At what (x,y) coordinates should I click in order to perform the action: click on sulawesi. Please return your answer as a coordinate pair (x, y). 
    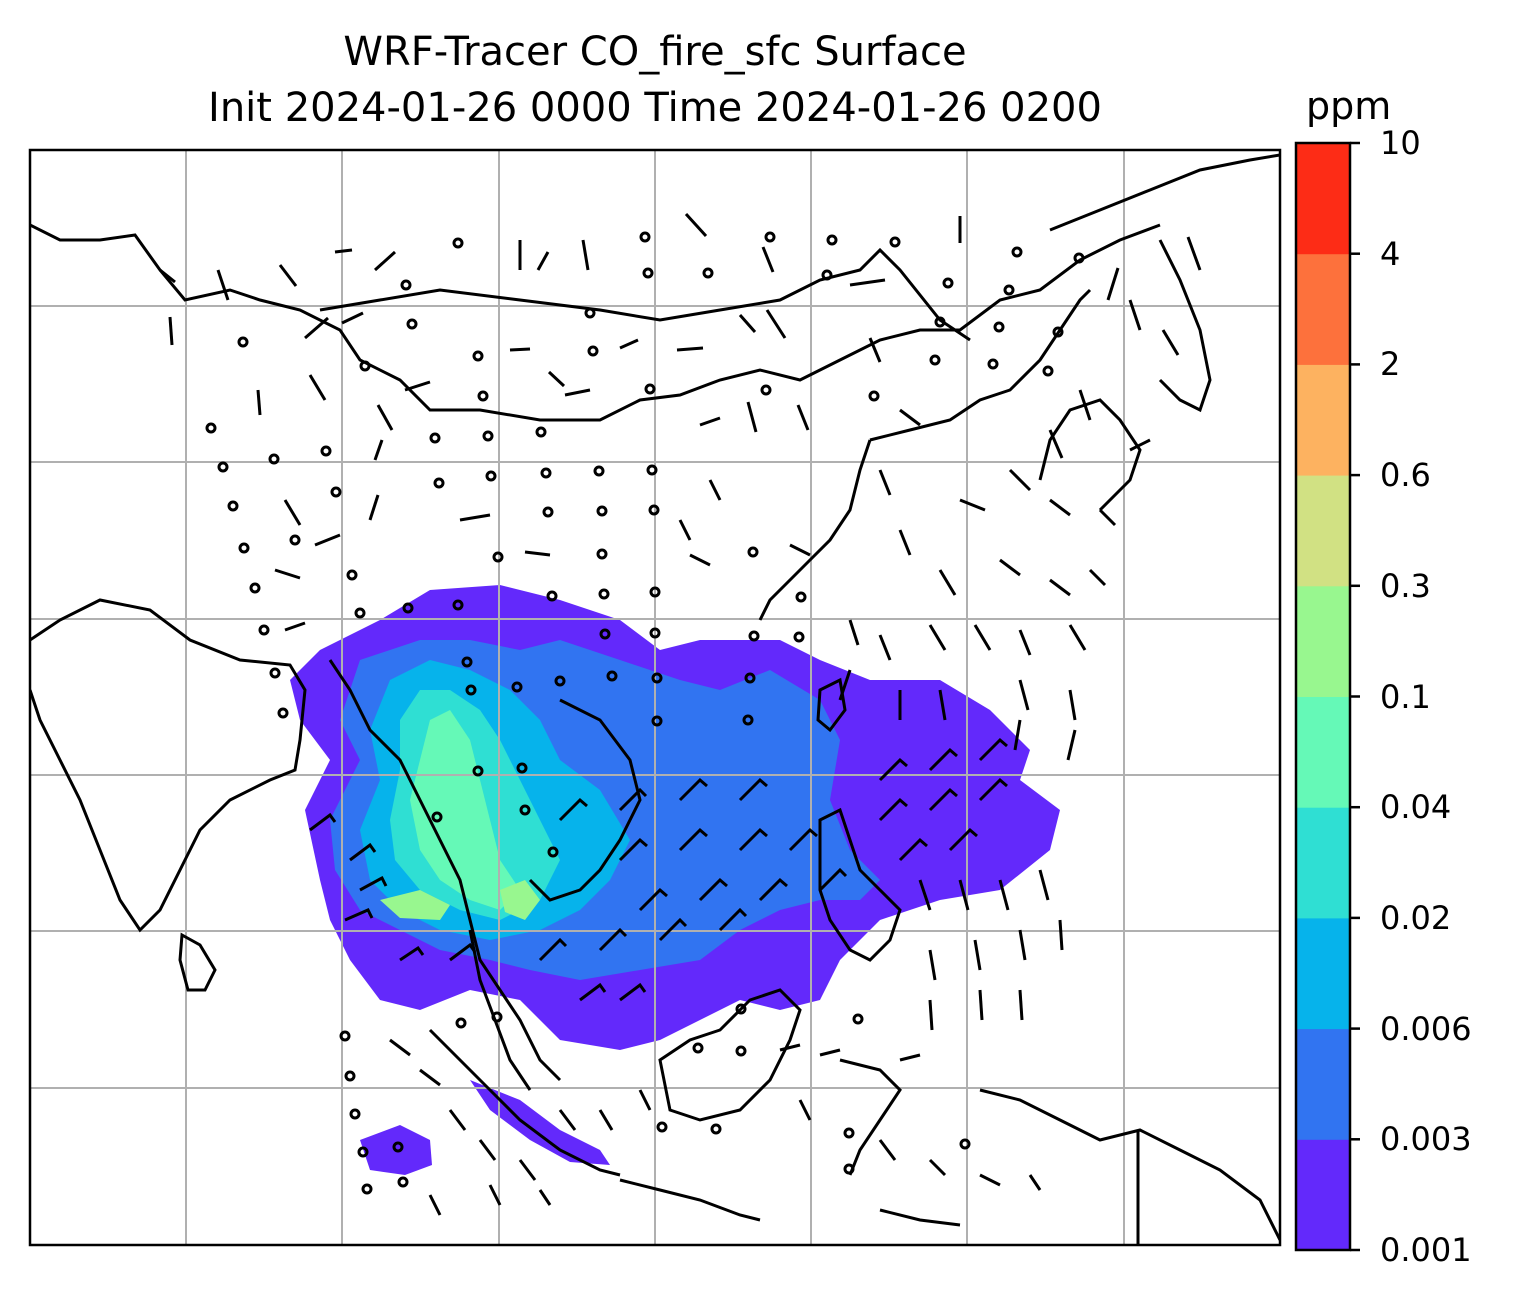
    Looking at the image, I should click on (870, 1117).